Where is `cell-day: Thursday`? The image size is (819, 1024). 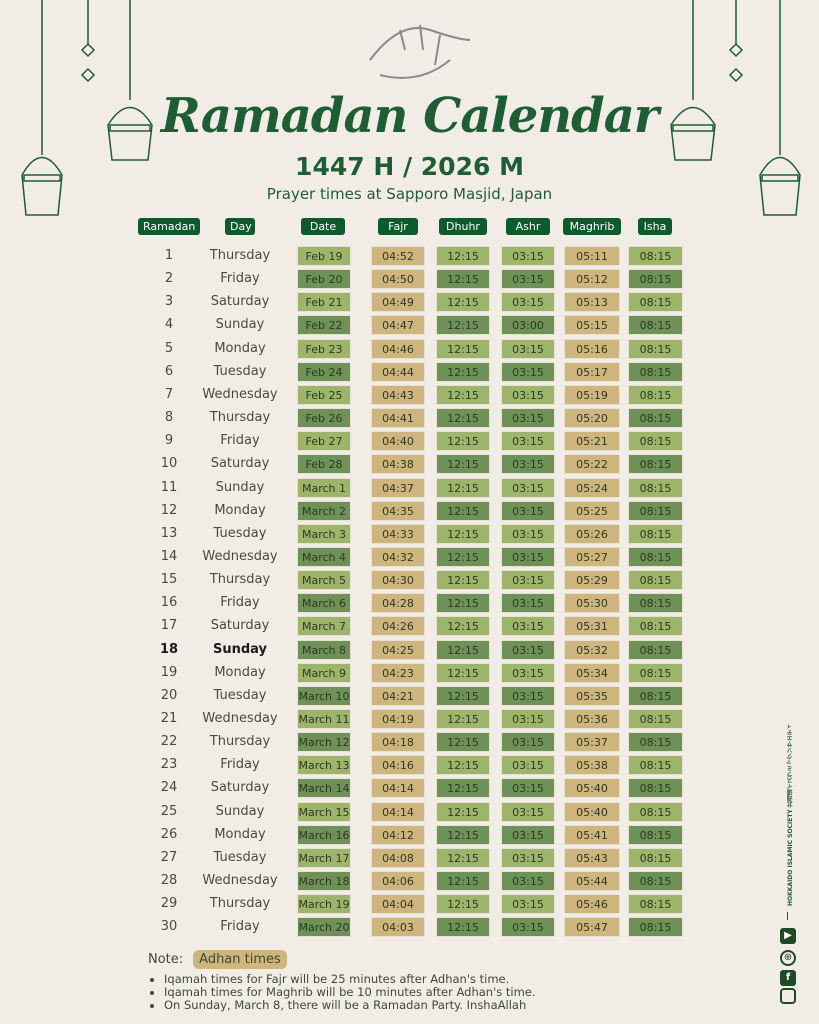
cell-day: Thursday is located at coordinates (240, 580).